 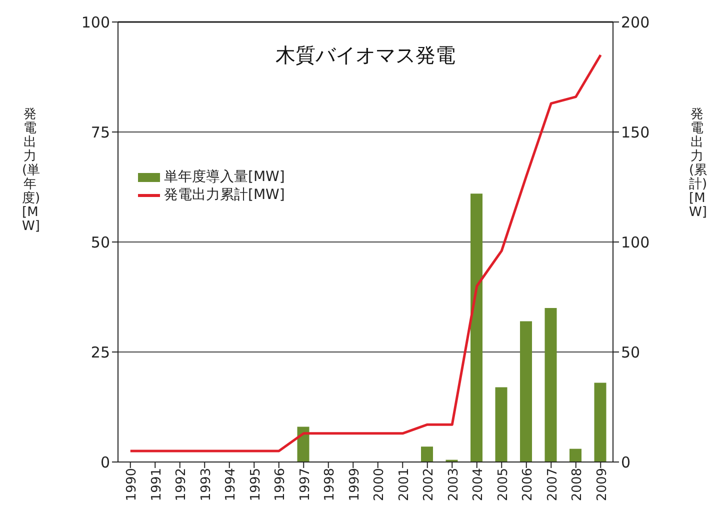 What do you see at coordinates (280, 485) in the screenshot?
I see `x-tick-label: 1996` at bounding box center [280, 485].